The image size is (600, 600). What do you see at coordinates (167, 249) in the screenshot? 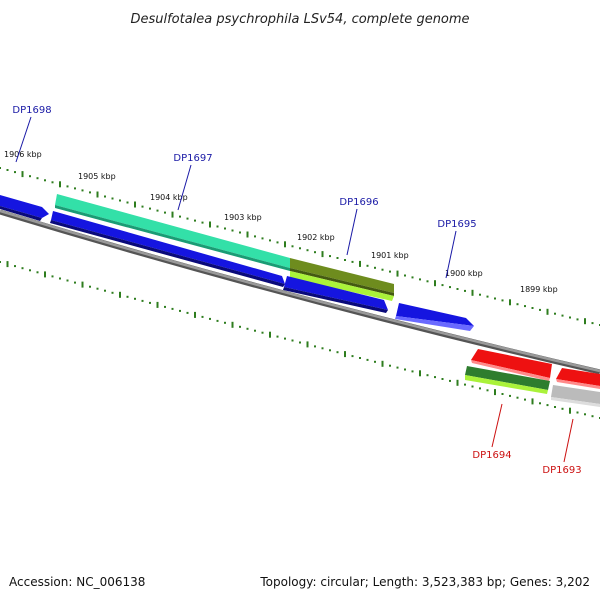
I see `cds-forward-dp1697` at bounding box center [167, 249].